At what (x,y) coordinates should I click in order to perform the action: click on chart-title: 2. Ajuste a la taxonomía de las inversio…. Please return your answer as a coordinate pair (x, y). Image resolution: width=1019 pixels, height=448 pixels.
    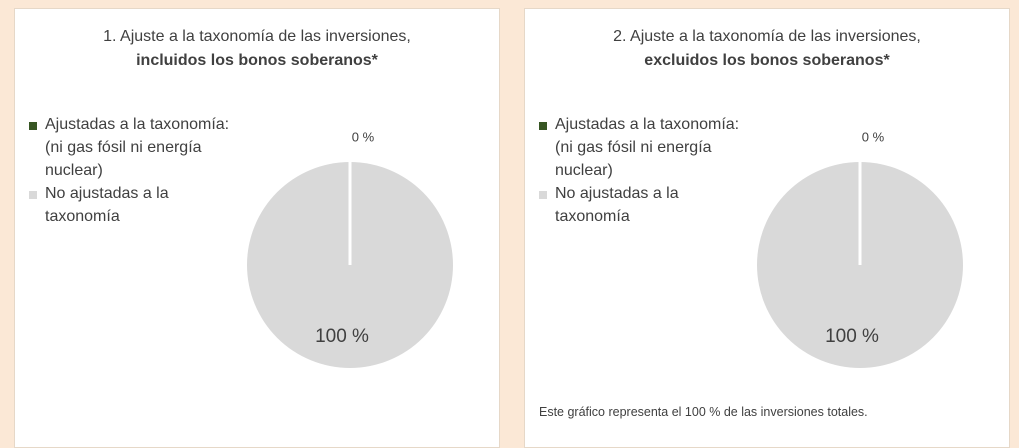
    Looking at the image, I should click on (767, 49).